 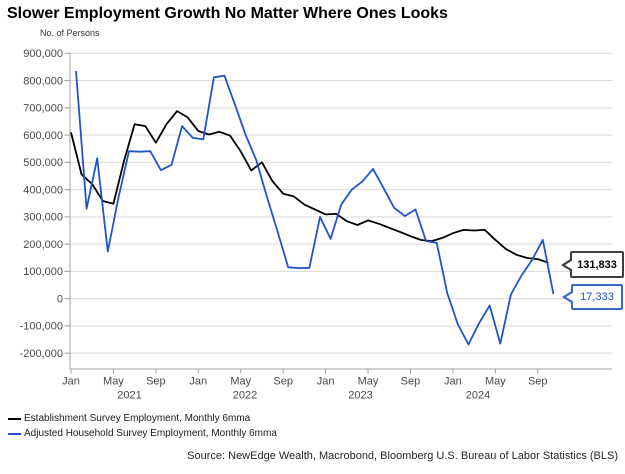 What do you see at coordinates (597, 264) in the screenshot?
I see `establishment-end-value: 131,833` at bounding box center [597, 264].